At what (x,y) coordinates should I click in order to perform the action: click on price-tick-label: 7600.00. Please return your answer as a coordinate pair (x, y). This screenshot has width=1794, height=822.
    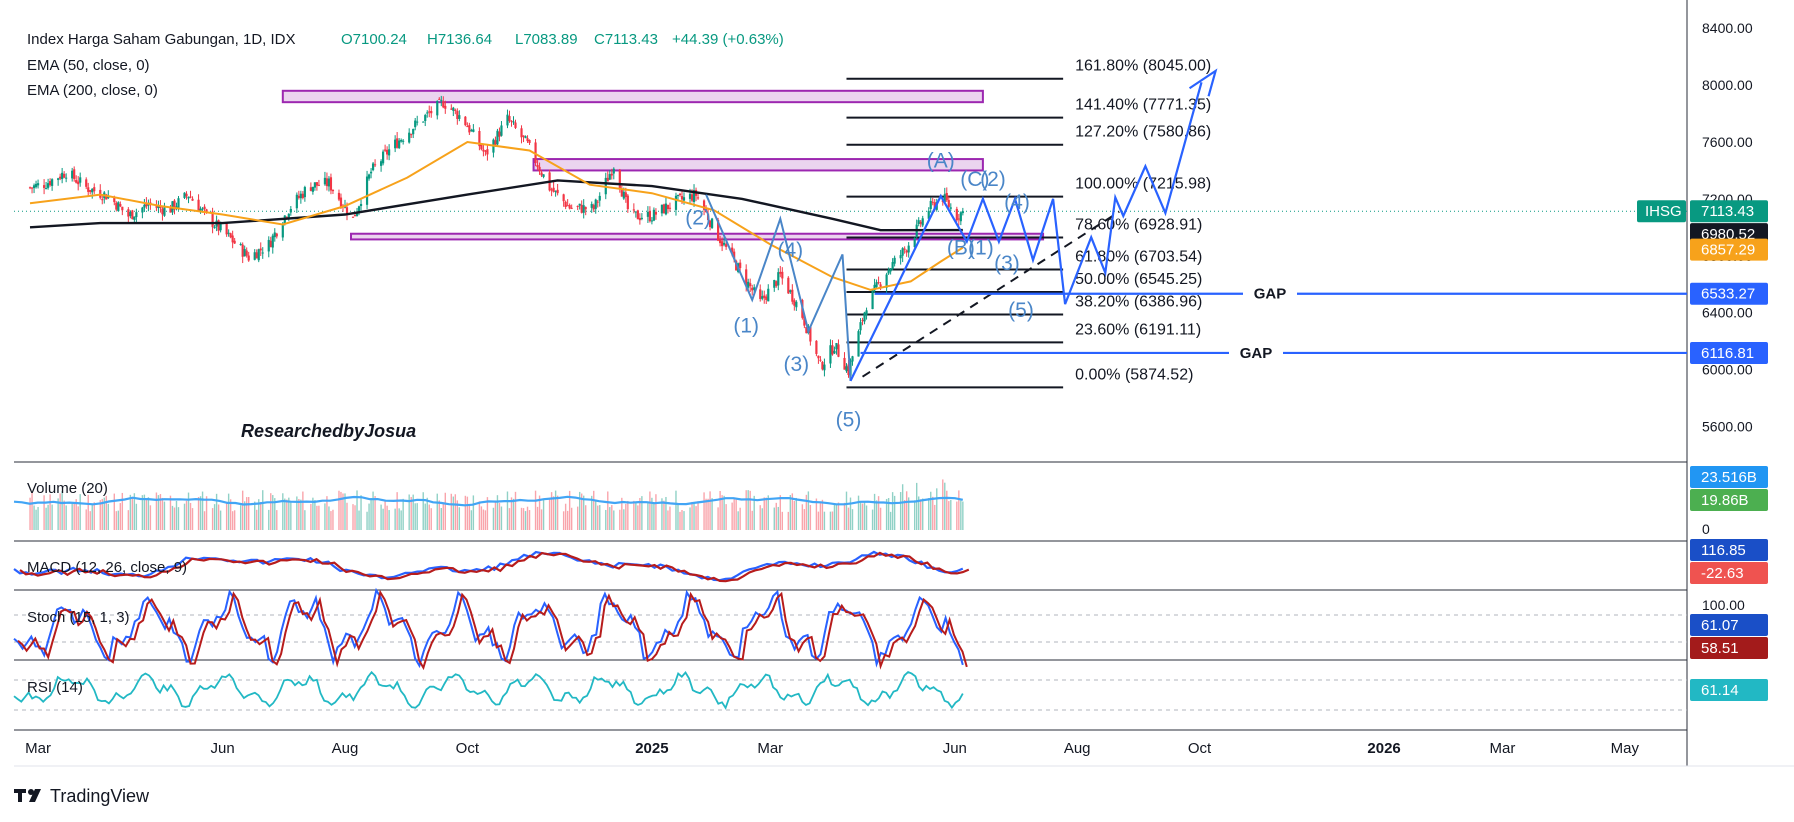
    Looking at the image, I should click on (1727, 142).